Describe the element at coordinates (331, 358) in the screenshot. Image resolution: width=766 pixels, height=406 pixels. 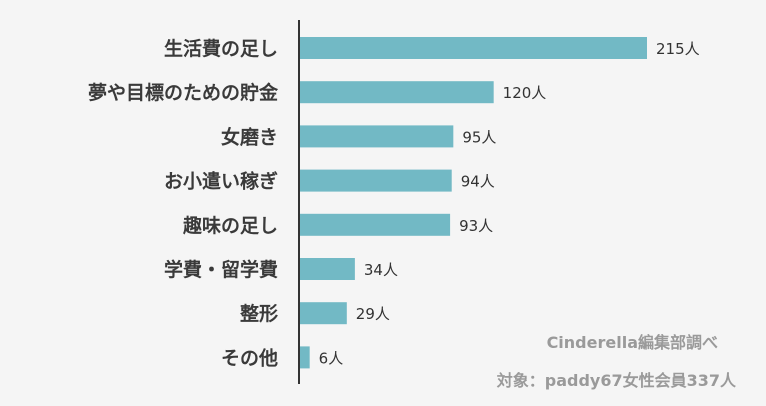
I see `value-label-7: 6人` at that location.